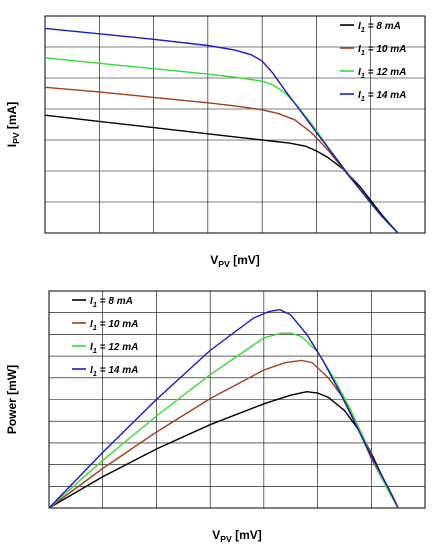 This screenshot has width=447, height=550. I want to click on y-axis-label-main: Power [mW], so click(12, 399).